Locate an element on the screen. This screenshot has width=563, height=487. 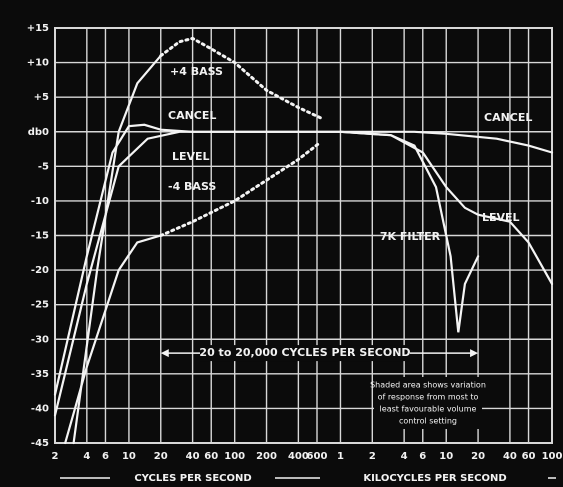
y-tick-label: +10 is located at coordinates (38, 63).